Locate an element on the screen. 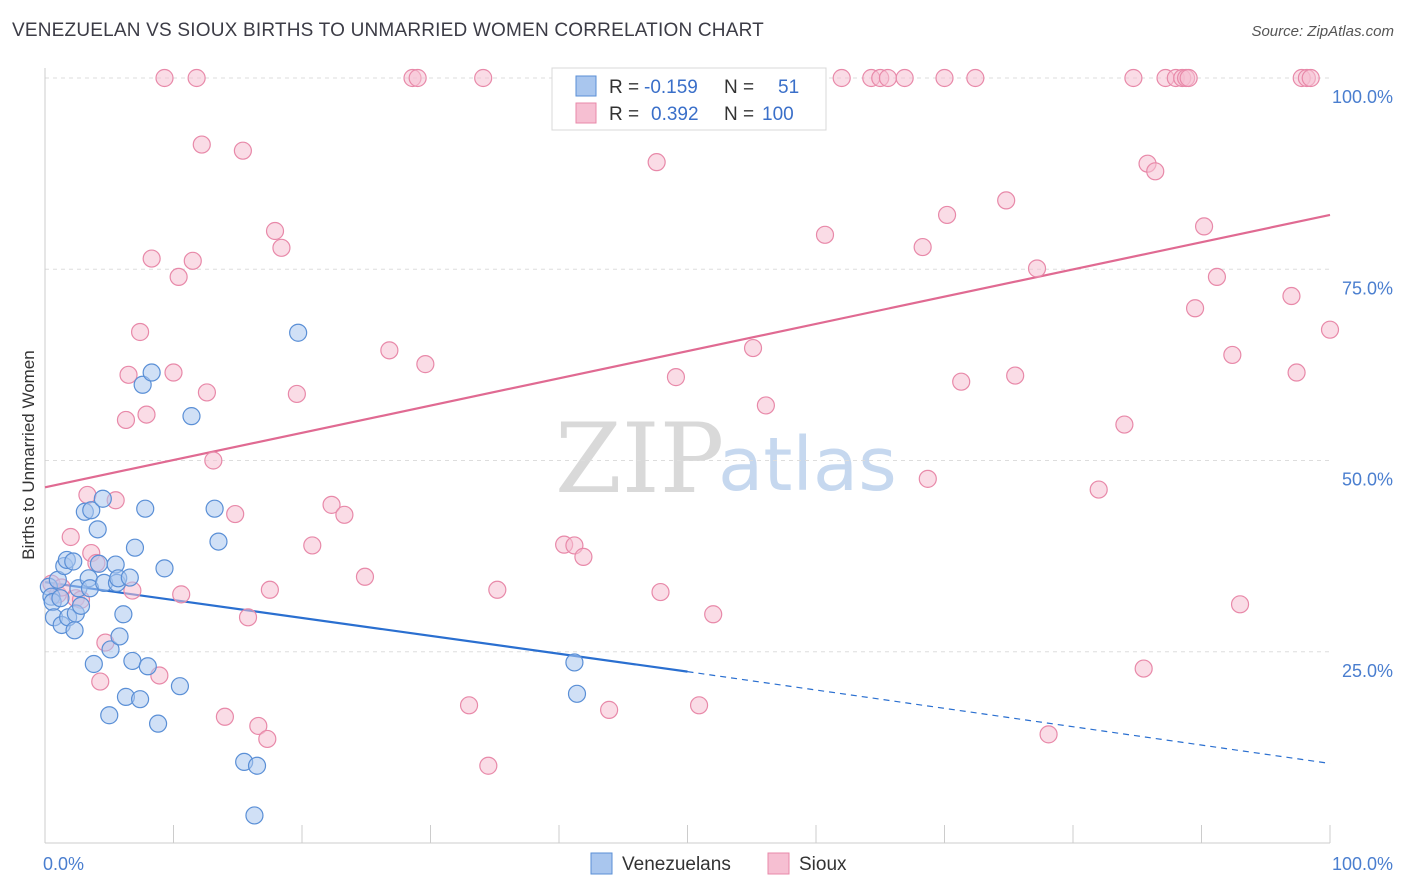  legend-r-value-sioux: 0.392 is located at coordinates (675, 114).